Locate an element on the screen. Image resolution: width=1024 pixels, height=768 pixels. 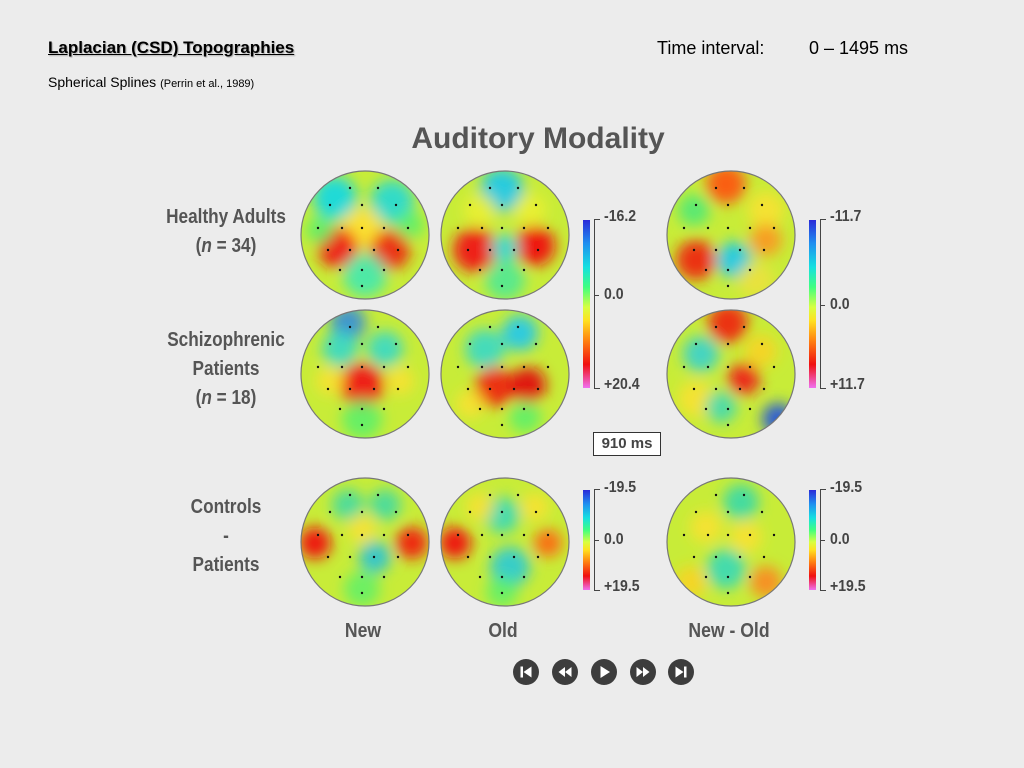
skip-to-start-button is located at coordinates (526, 672).